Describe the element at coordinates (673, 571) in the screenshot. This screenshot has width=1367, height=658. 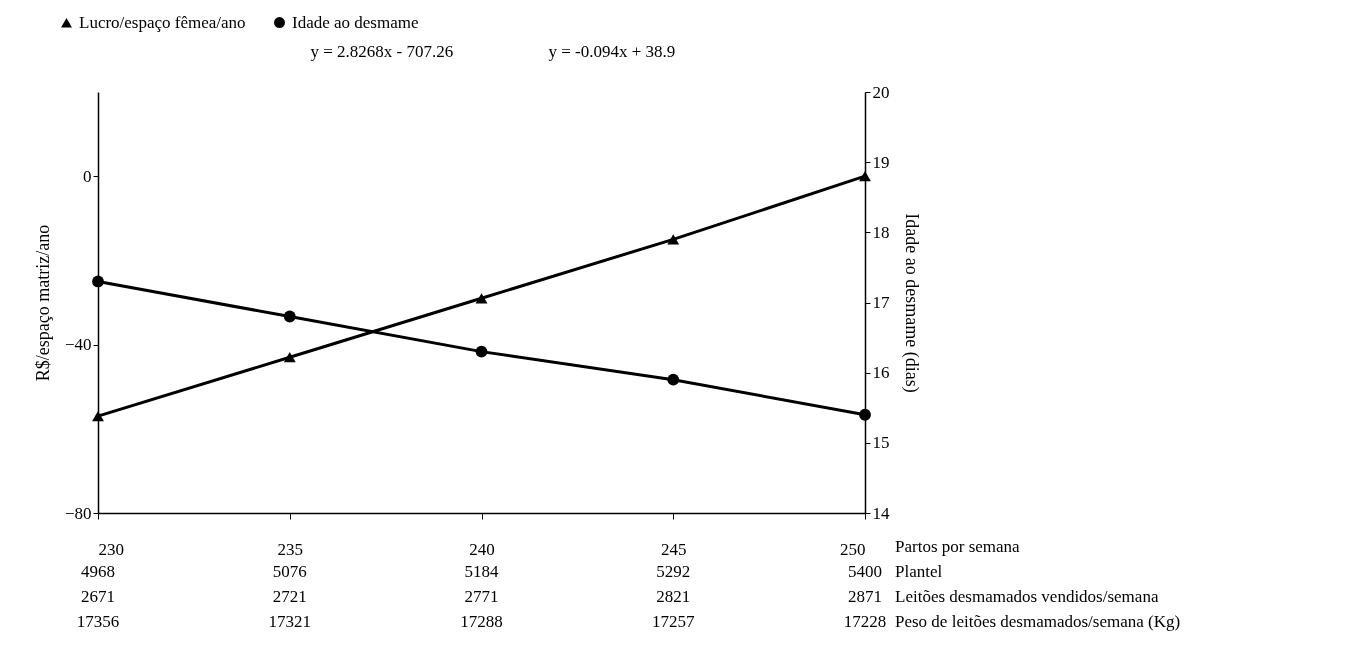
I see `text: 5292` at that location.